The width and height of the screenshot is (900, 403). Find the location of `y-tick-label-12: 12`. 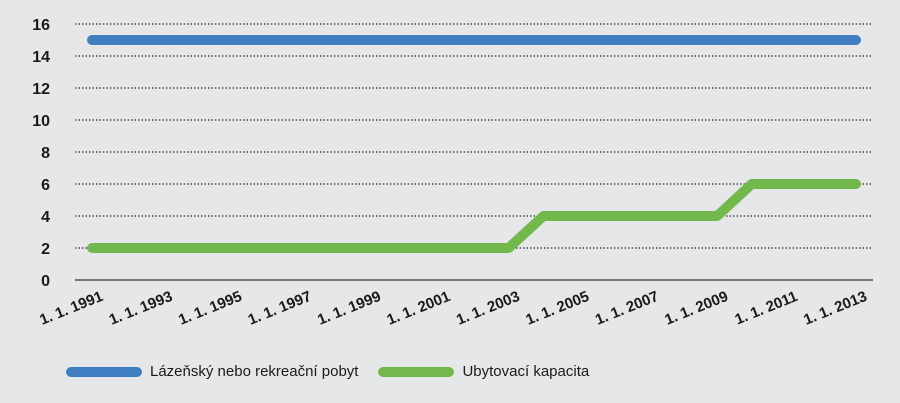

y-tick-label-12: 12 is located at coordinates (41, 89).